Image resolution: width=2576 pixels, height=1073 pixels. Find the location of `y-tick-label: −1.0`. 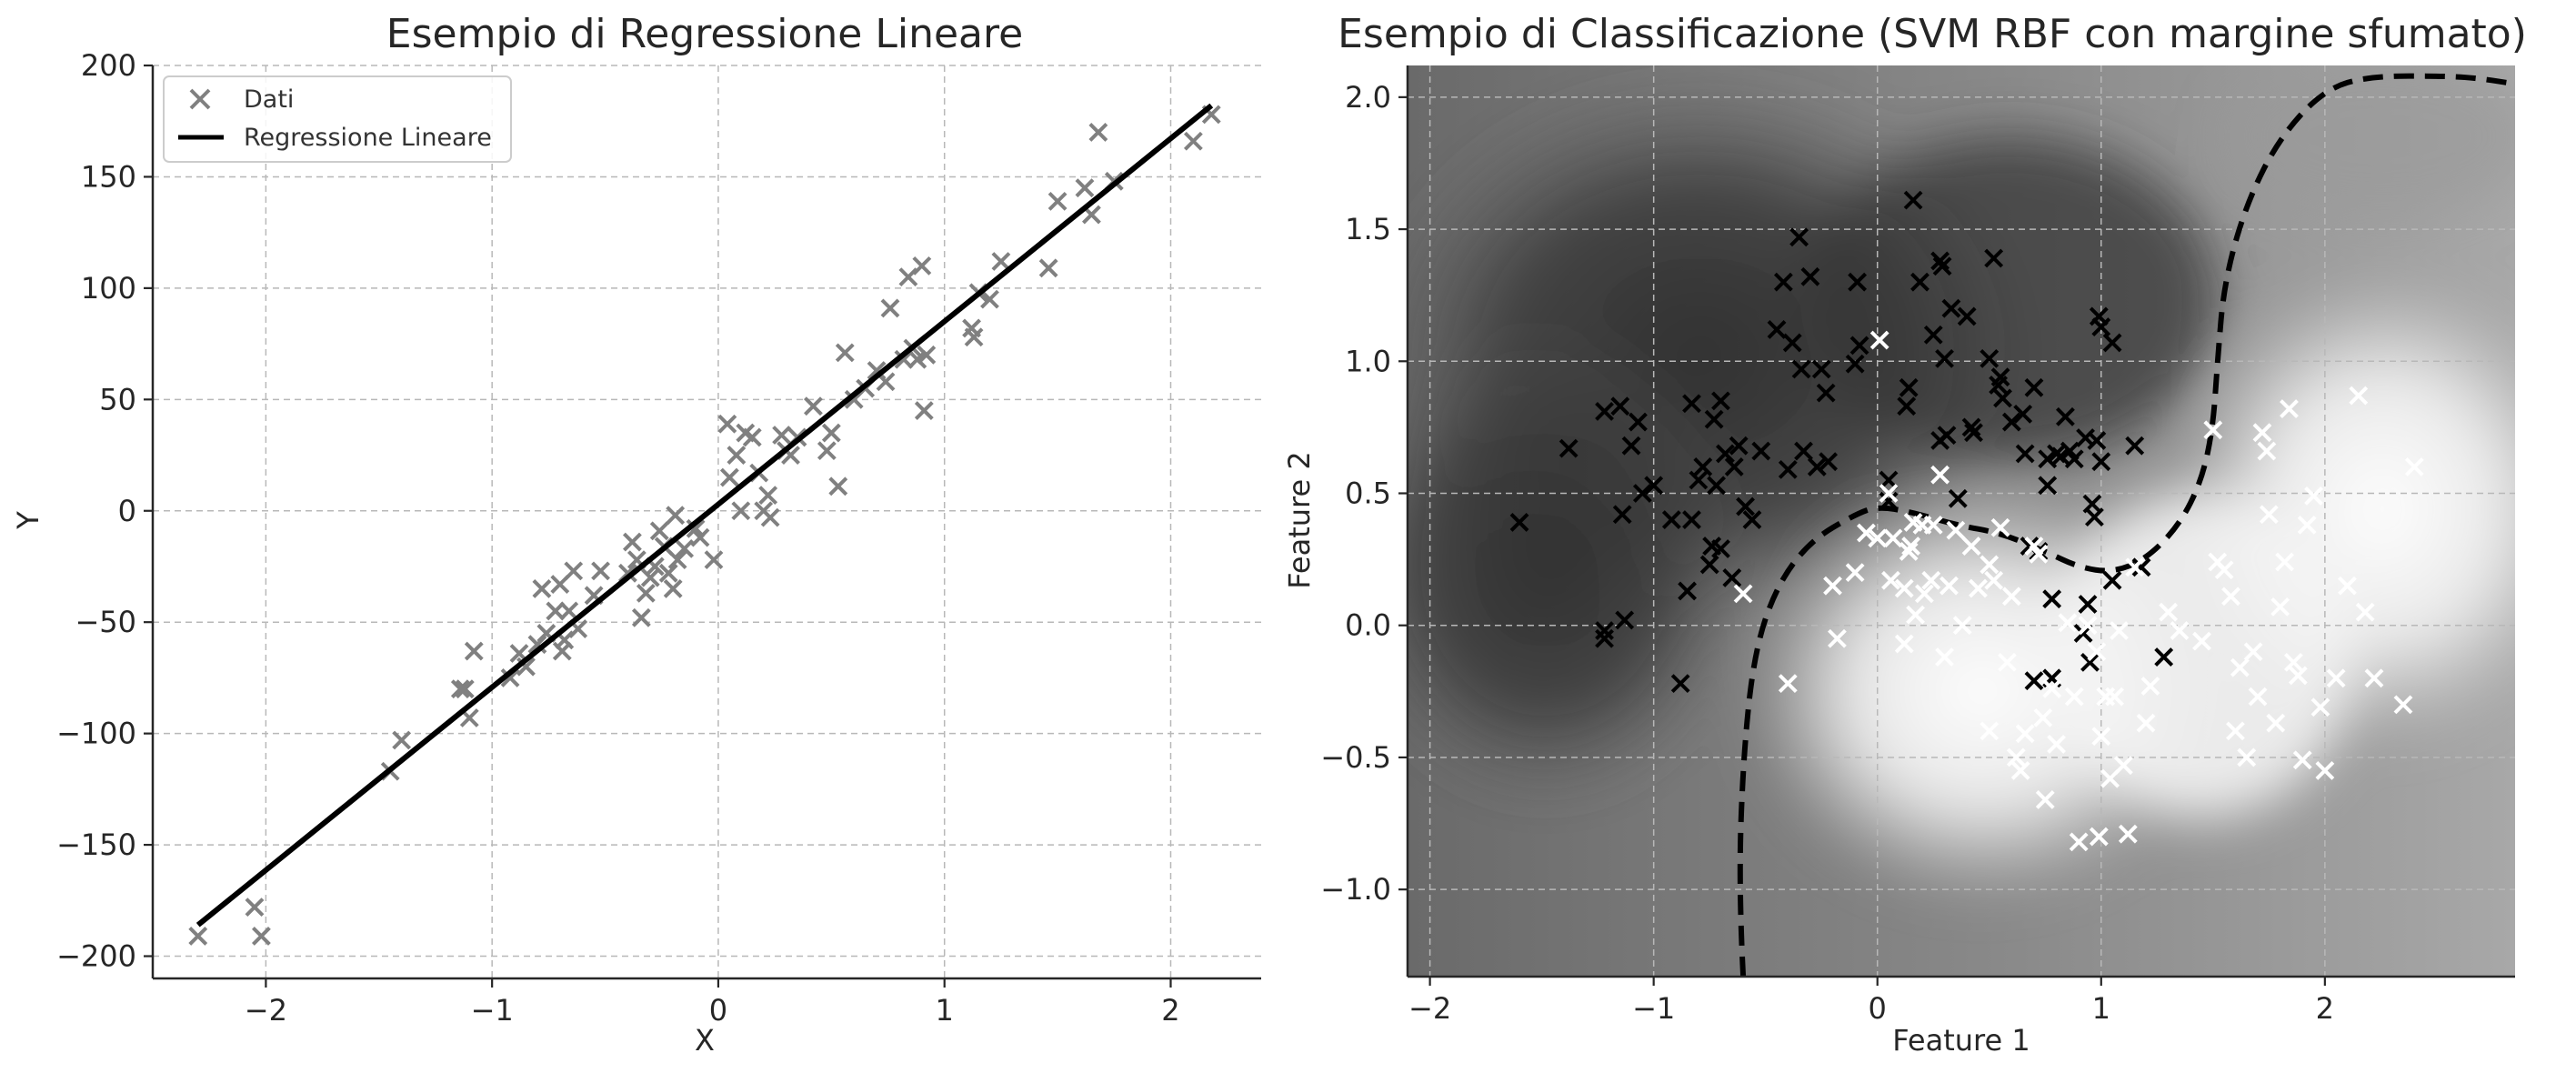

y-tick-label: −1.0 is located at coordinates (1355, 889).